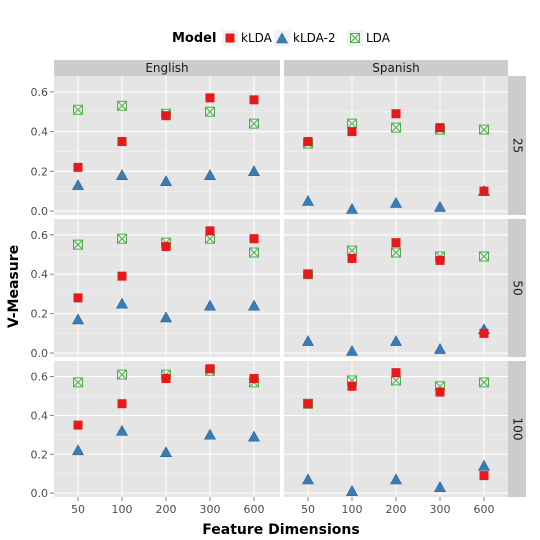 Image resolution: width=540 pixels, height=540 pixels. I want to click on row-strip-label: 50, so click(518, 287).